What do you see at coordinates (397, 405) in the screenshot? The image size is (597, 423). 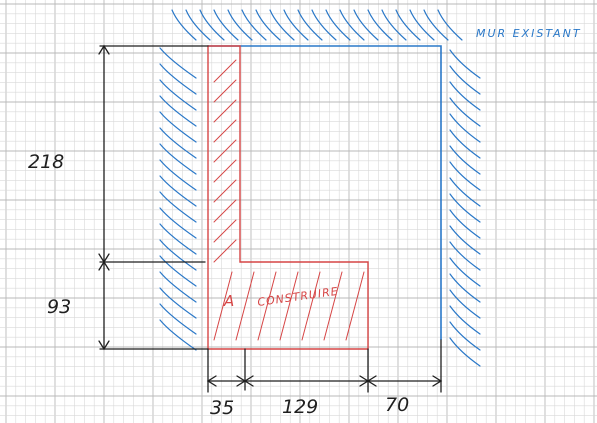 I see `dimension-70: 70` at bounding box center [397, 405].